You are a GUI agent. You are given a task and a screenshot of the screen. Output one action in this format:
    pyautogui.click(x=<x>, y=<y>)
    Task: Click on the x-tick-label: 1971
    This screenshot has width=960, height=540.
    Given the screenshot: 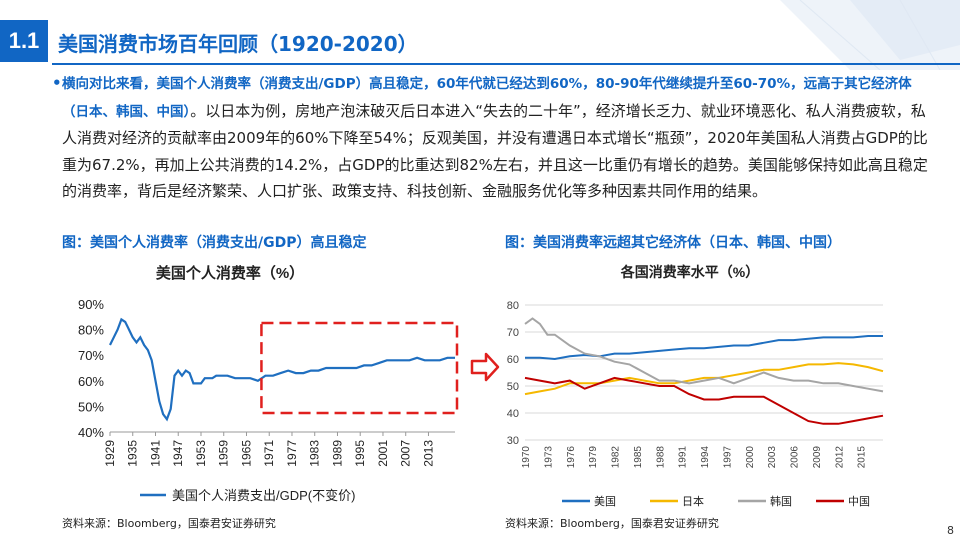 What is the action you would take?
    pyautogui.click(x=269, y=453)
    